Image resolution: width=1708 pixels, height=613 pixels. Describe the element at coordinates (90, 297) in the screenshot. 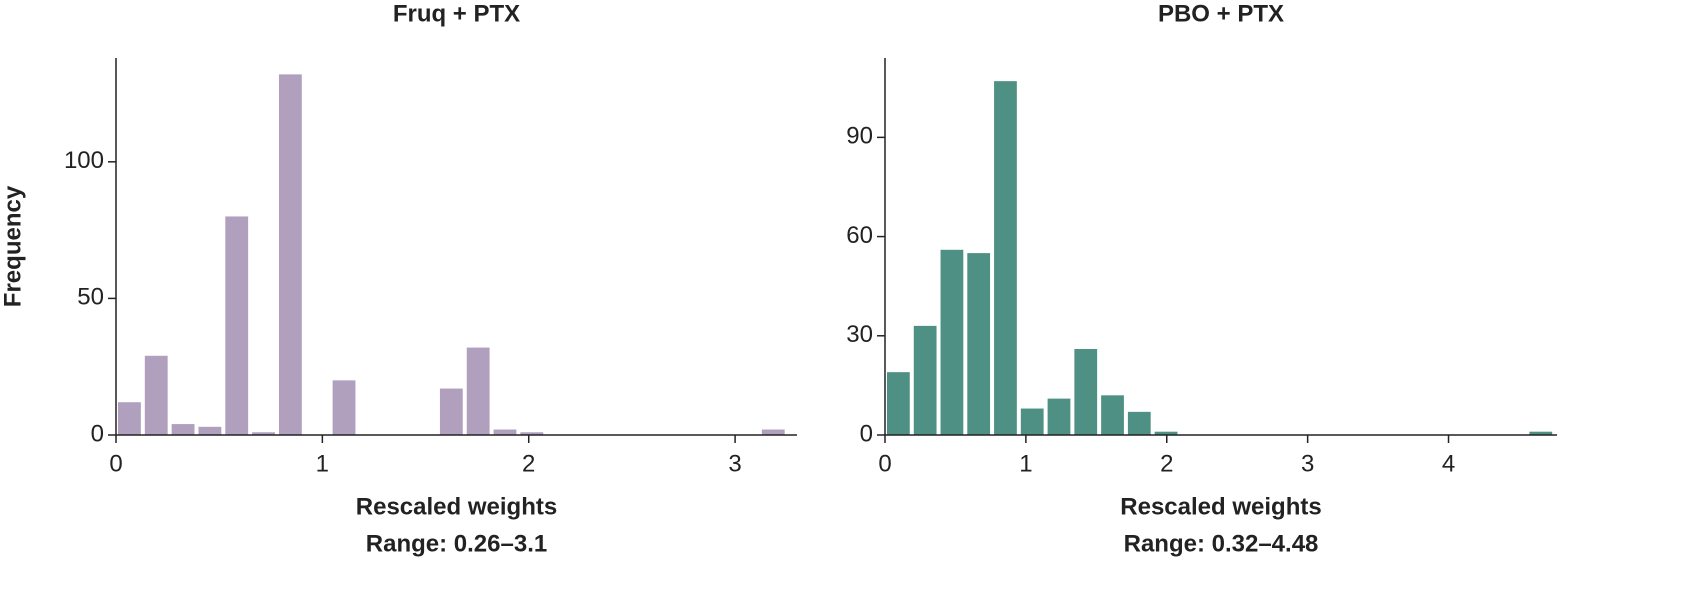

I see `y-tick-label: 50` at that location.